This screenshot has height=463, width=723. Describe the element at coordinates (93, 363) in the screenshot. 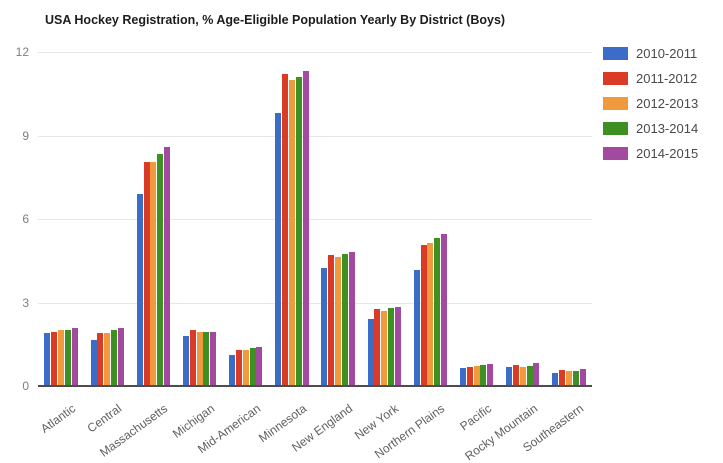

I see `bar-2010-2011-Central` at that location.